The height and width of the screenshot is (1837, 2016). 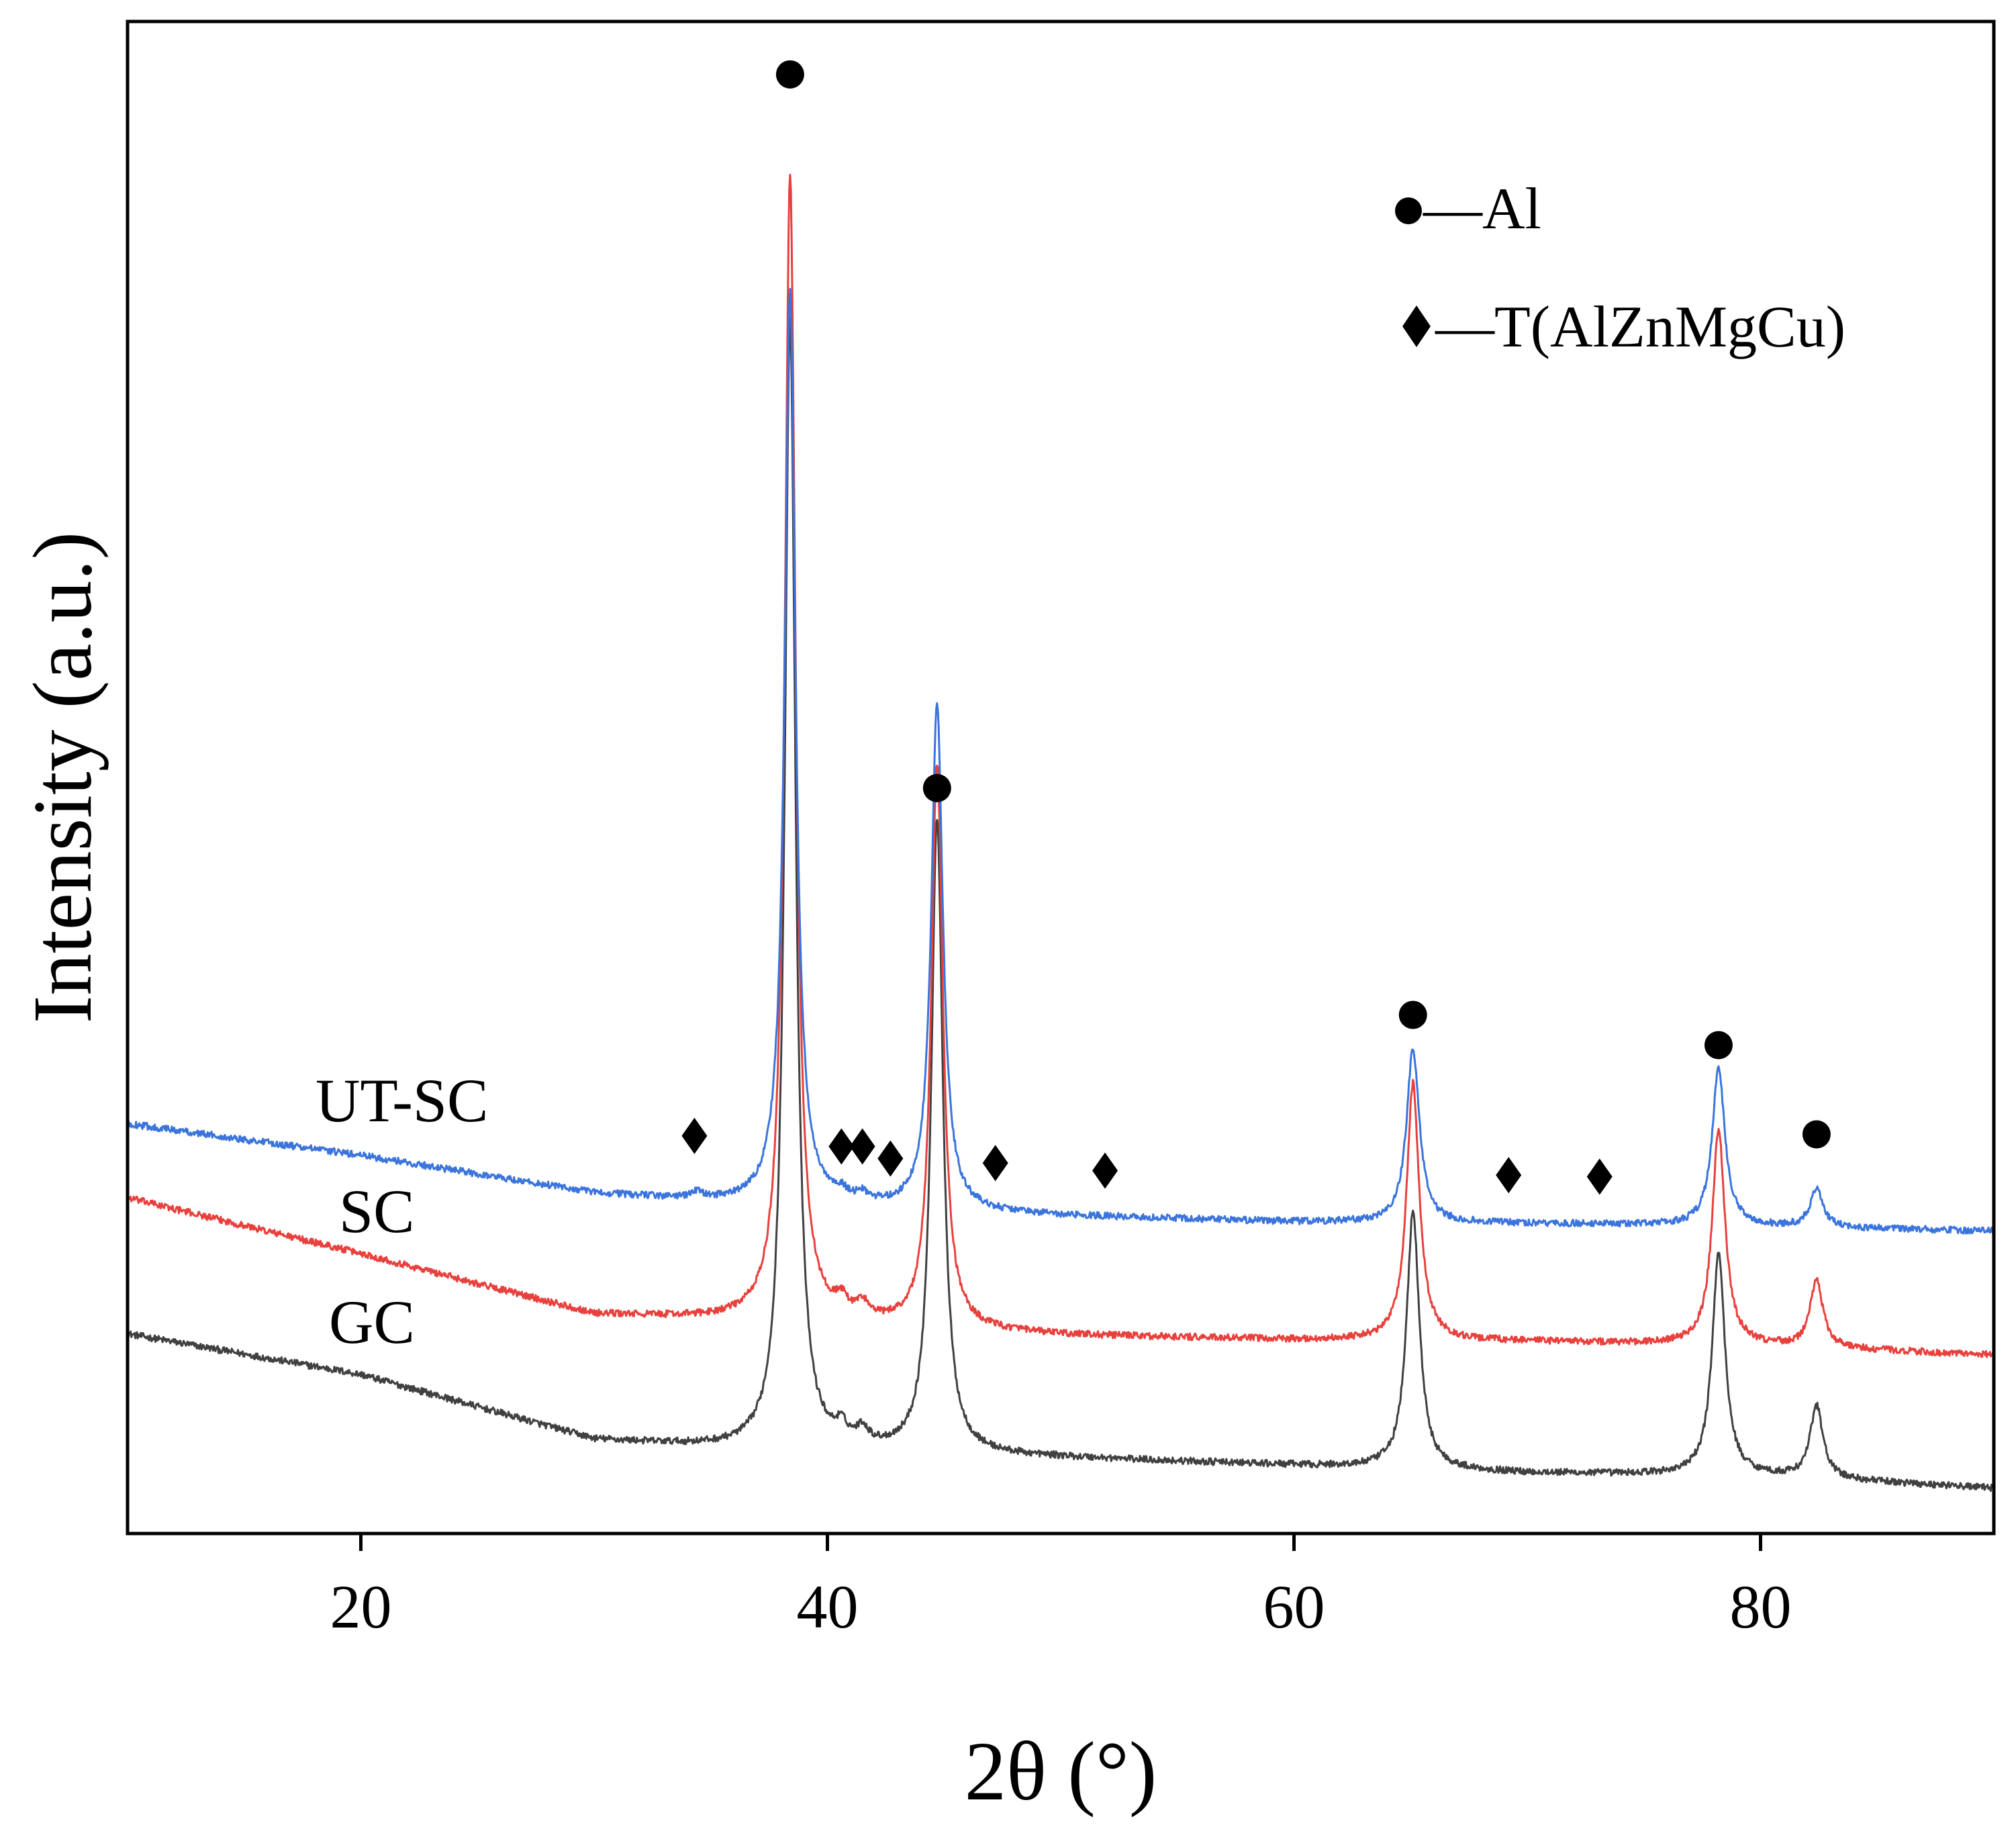 What do you see at coordinates (1061, 1772) in the screenshot?
I see `x-axis-label: 2θ (°)` at bounding box center [1061, 1772].